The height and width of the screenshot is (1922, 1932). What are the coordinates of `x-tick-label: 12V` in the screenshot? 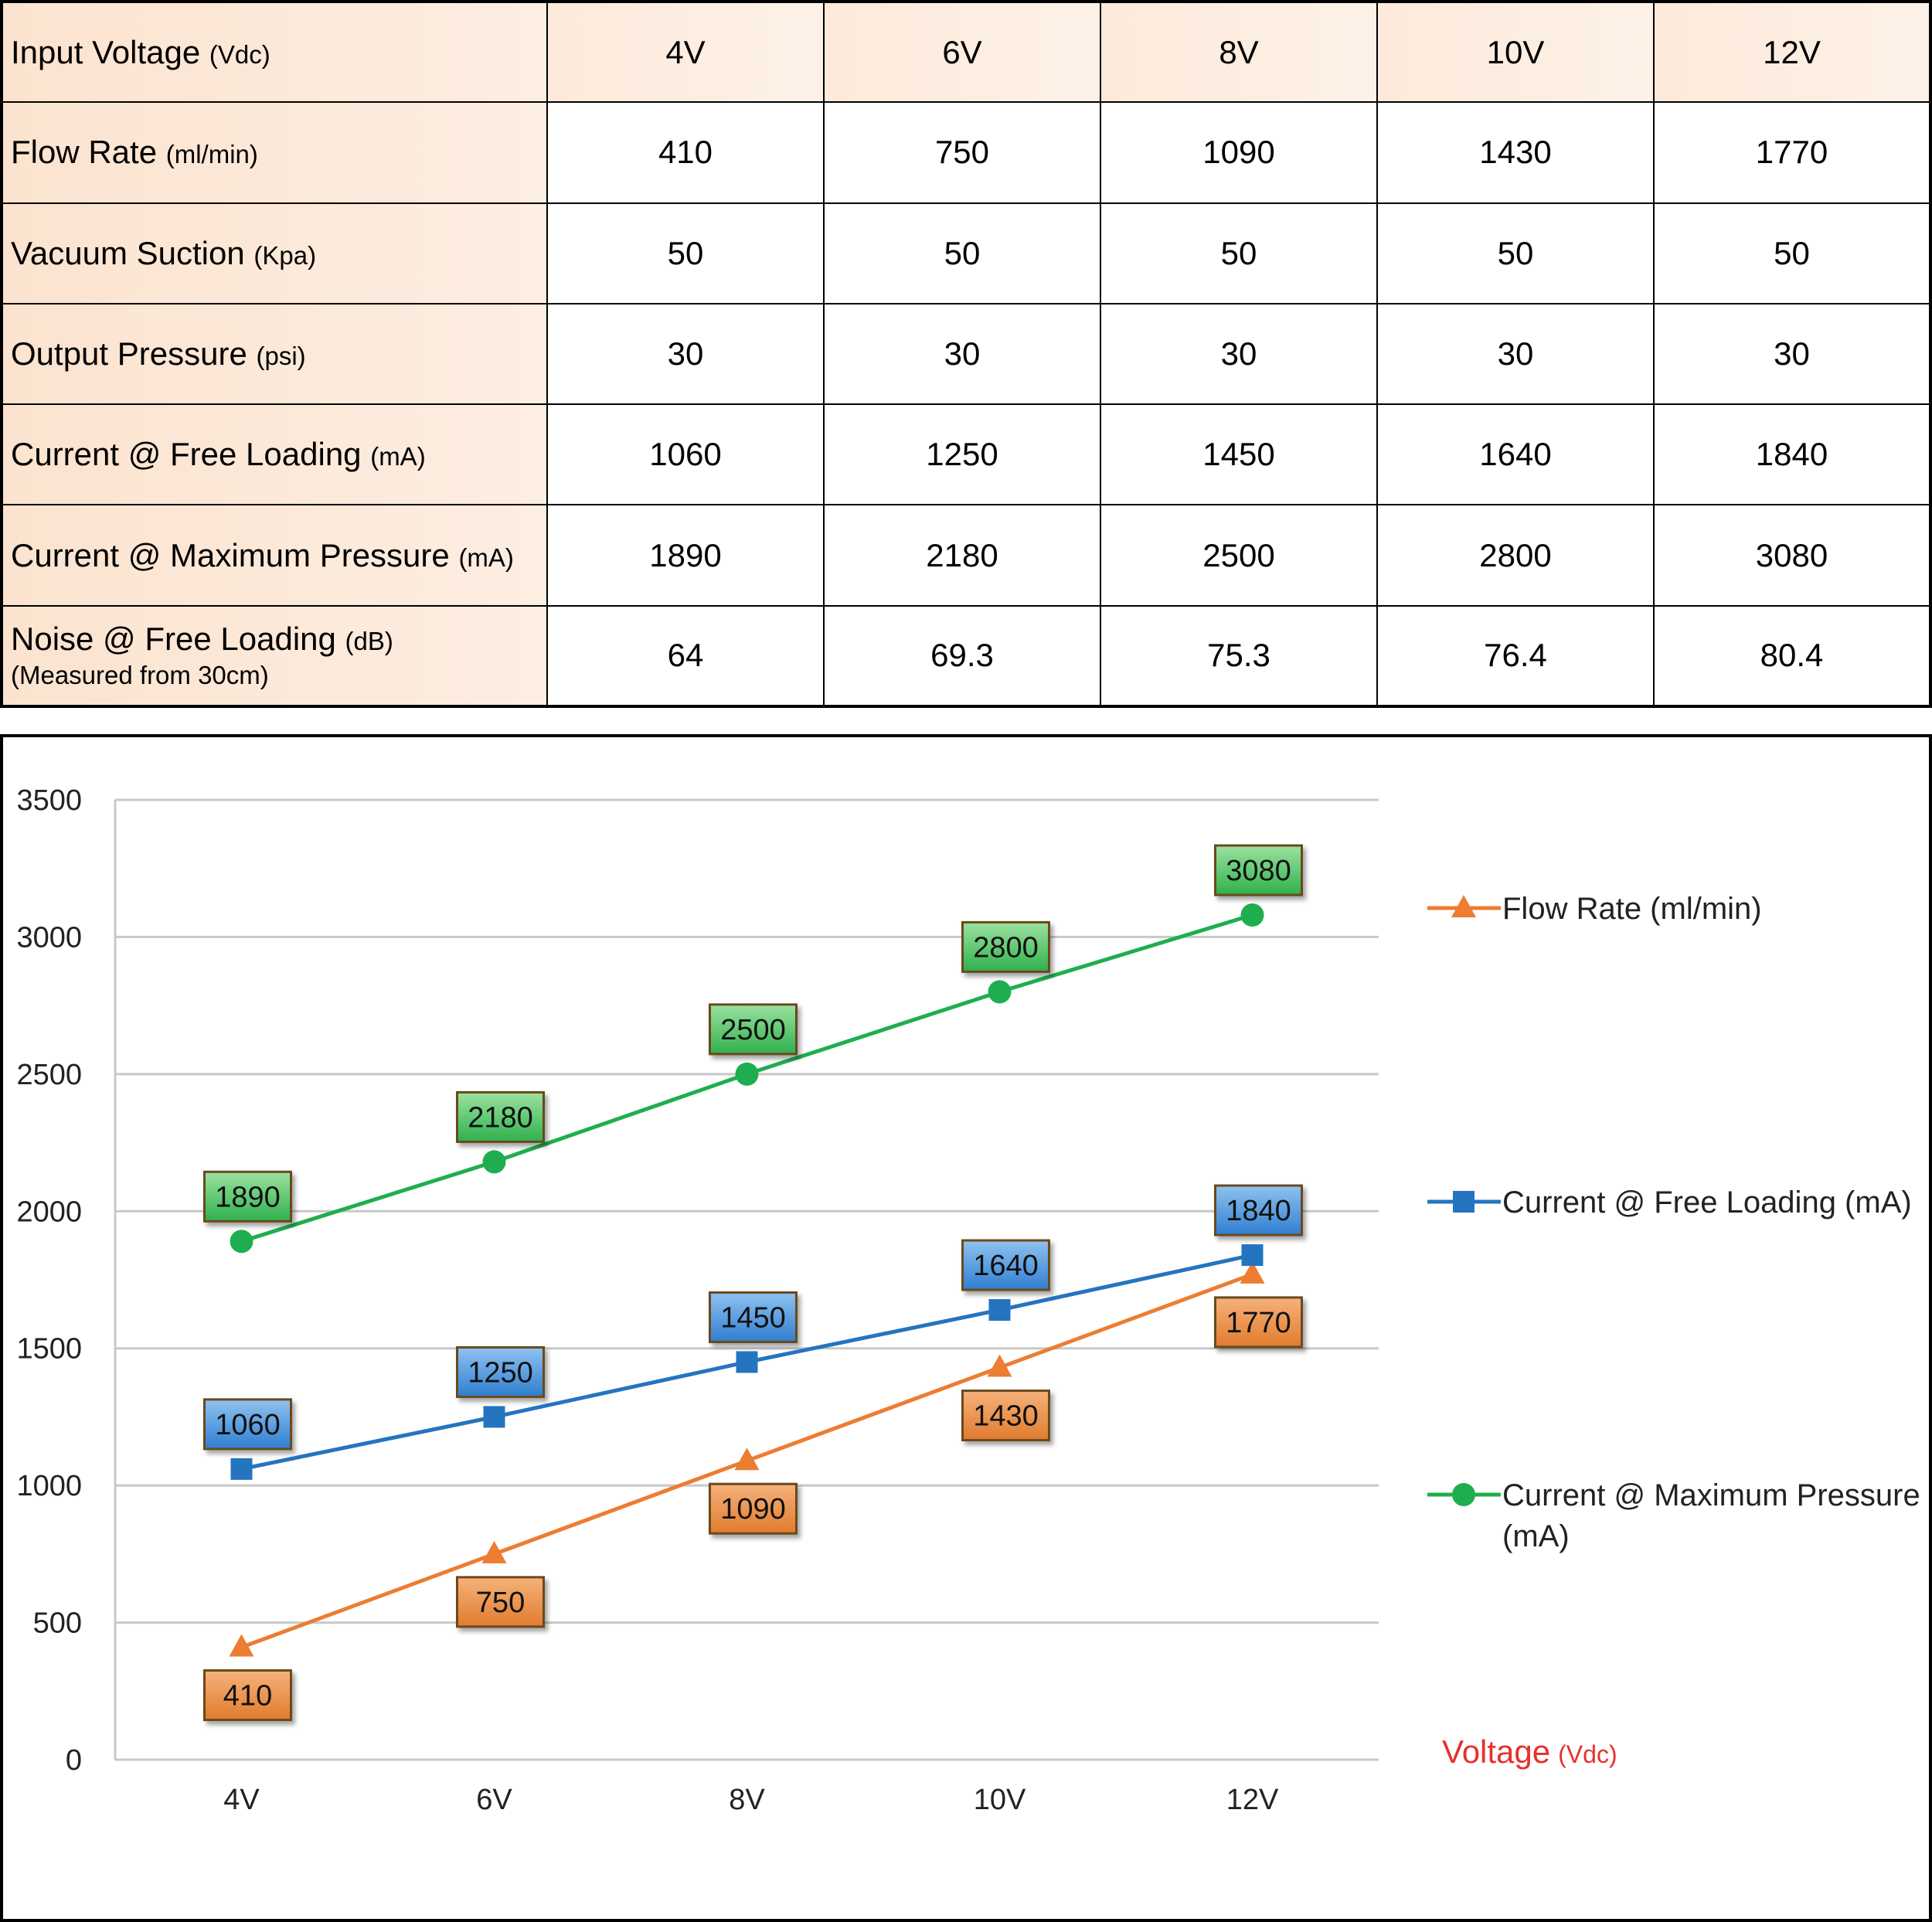 It's located at (1253, 1800).